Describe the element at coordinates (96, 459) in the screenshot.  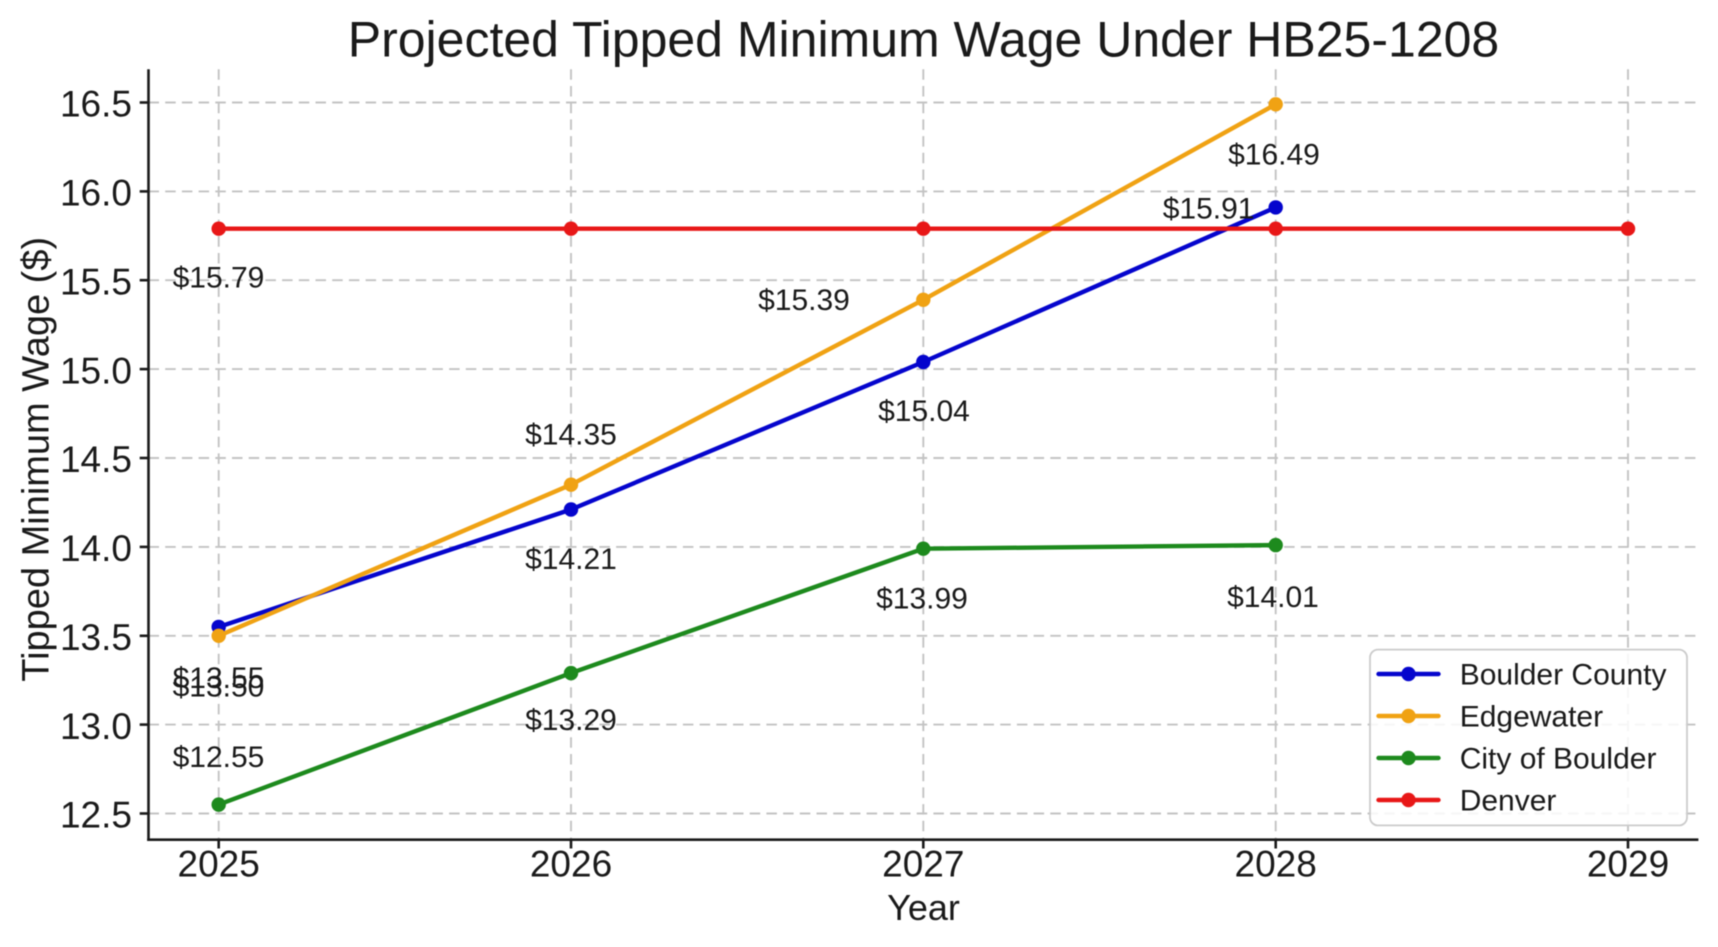
I see `svg-text: 14.5` at that location.